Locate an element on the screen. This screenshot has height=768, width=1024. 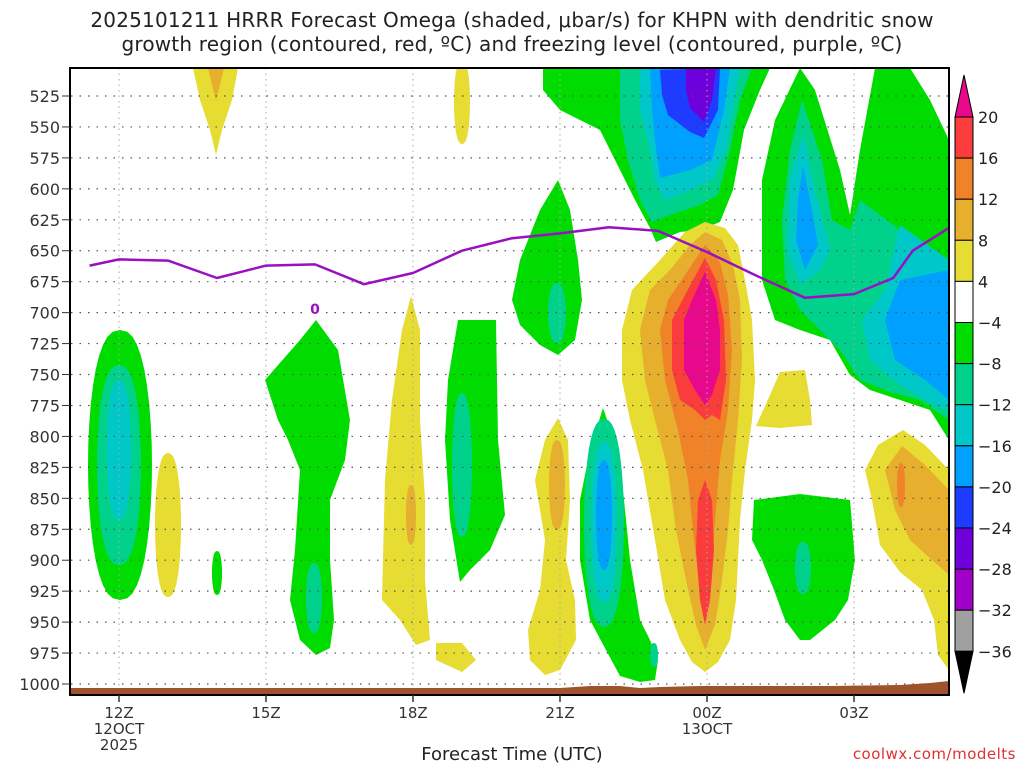
terrain-fill is located at coordinates (510, 688).